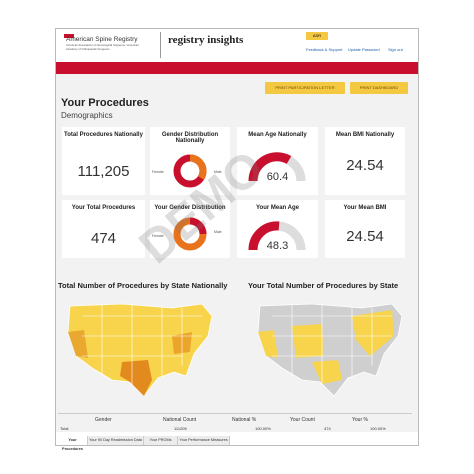 Image resolution: width=474 pixels, height=474 pixels. Describe the element at coordinates (64, 428) in the screenshot. I see `table-cell: Total` at that location.